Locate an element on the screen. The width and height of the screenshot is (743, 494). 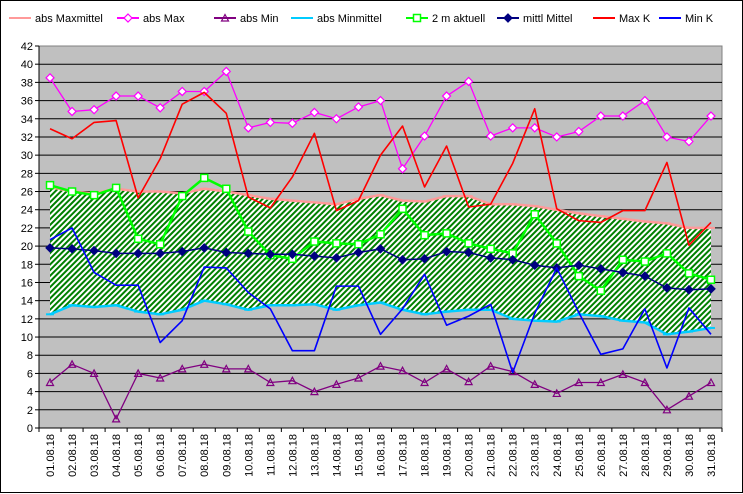
point-2-m-aktuell-31.08.18 is located at coordinates (711, 279).